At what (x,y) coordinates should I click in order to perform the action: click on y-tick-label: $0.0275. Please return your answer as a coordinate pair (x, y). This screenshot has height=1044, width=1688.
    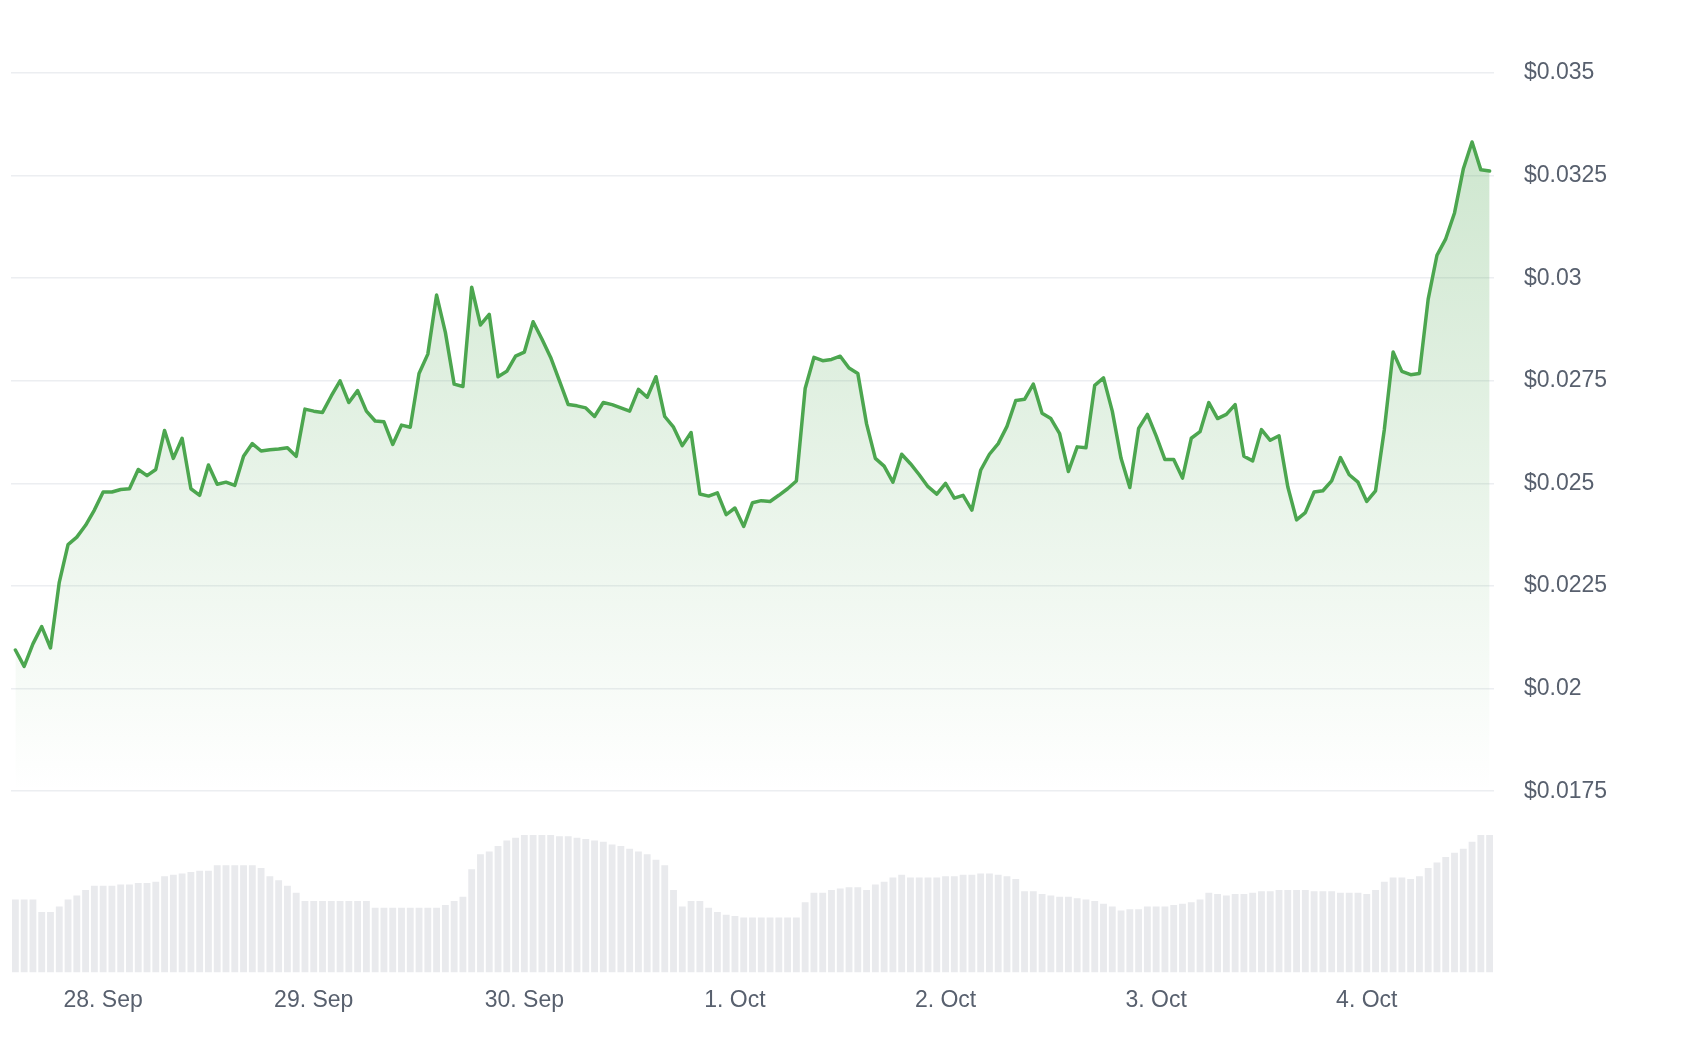
    Looking at the image, I should click on (1566, 379).